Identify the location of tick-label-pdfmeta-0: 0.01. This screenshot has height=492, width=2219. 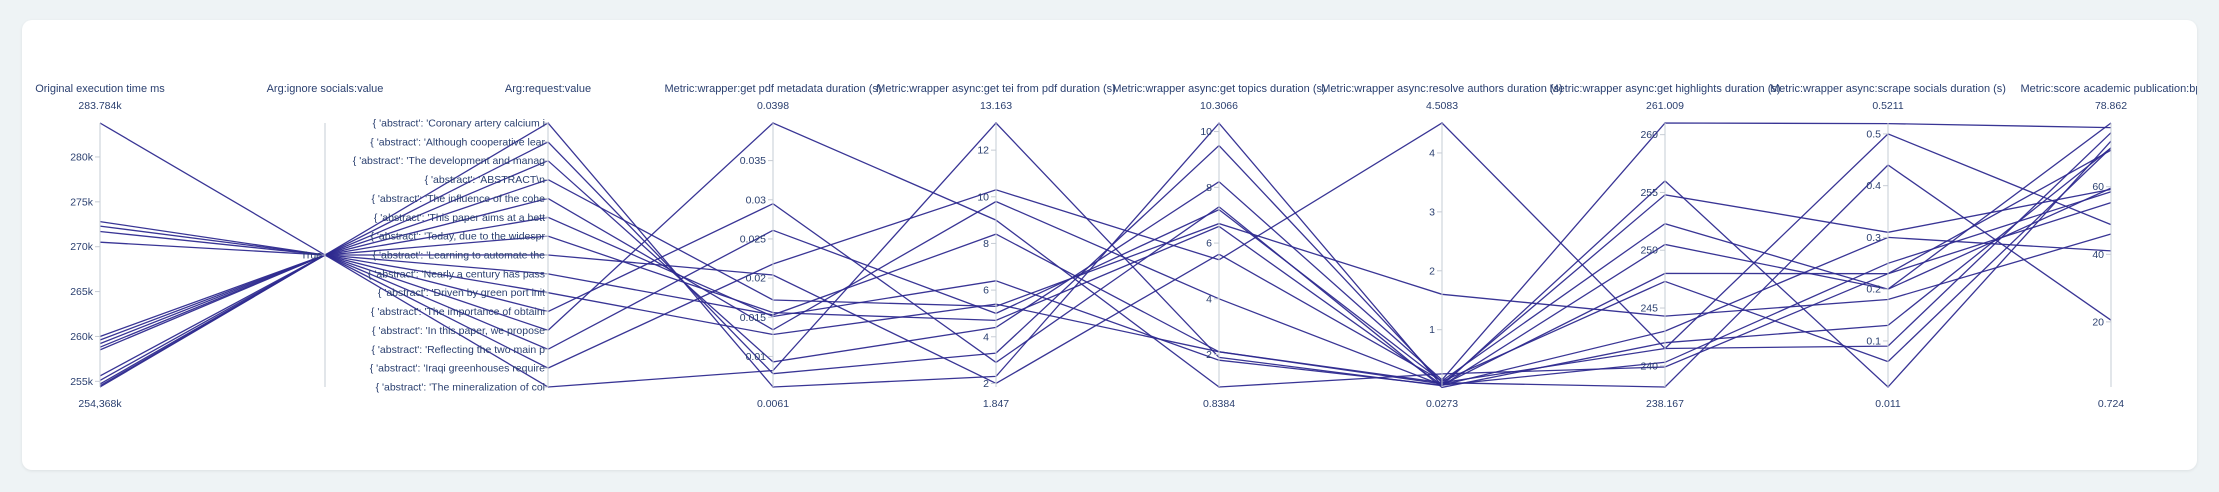
(756, 357).